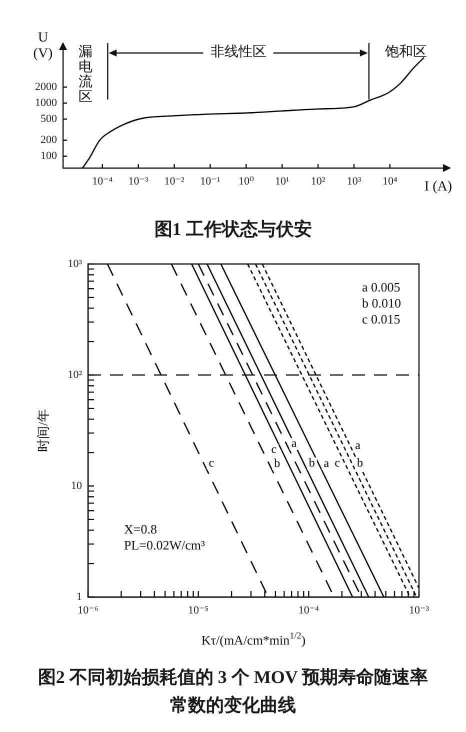  What do you see at coordinates (49, 156) in the screenshot?
I see `y-tick-label: 100` at bounding box center [49, 156].